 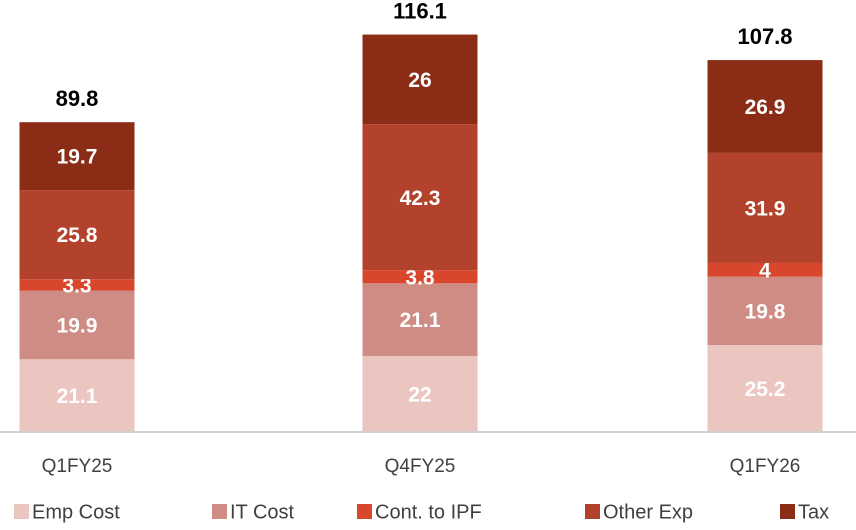 I want to click on legend-label: Emp Cost, so click(x=76, y=512).